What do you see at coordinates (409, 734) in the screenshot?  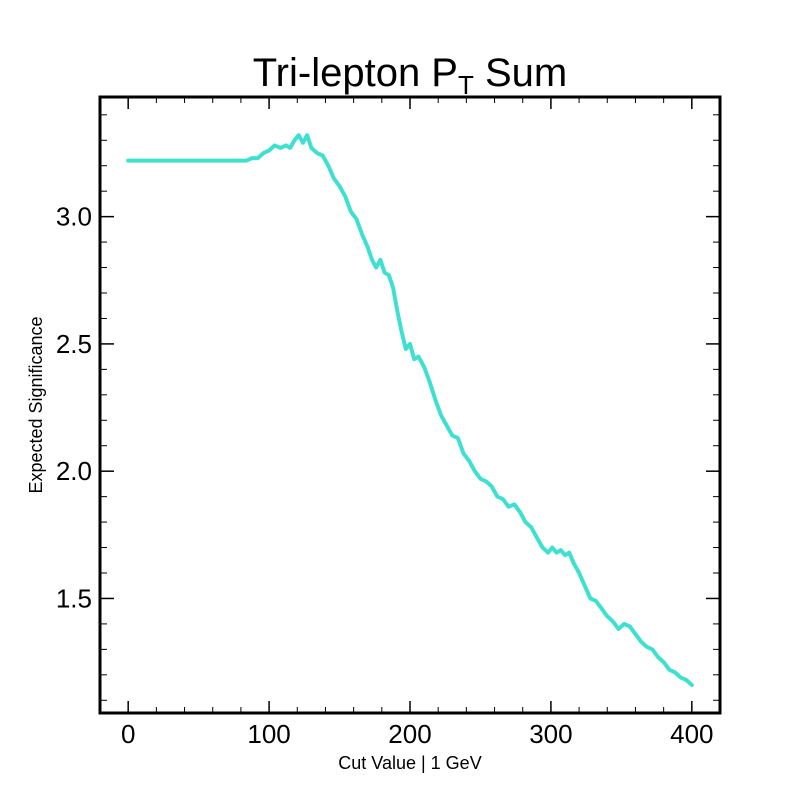 I see `x-tick-label: 200` at bounding box center [409, 734].